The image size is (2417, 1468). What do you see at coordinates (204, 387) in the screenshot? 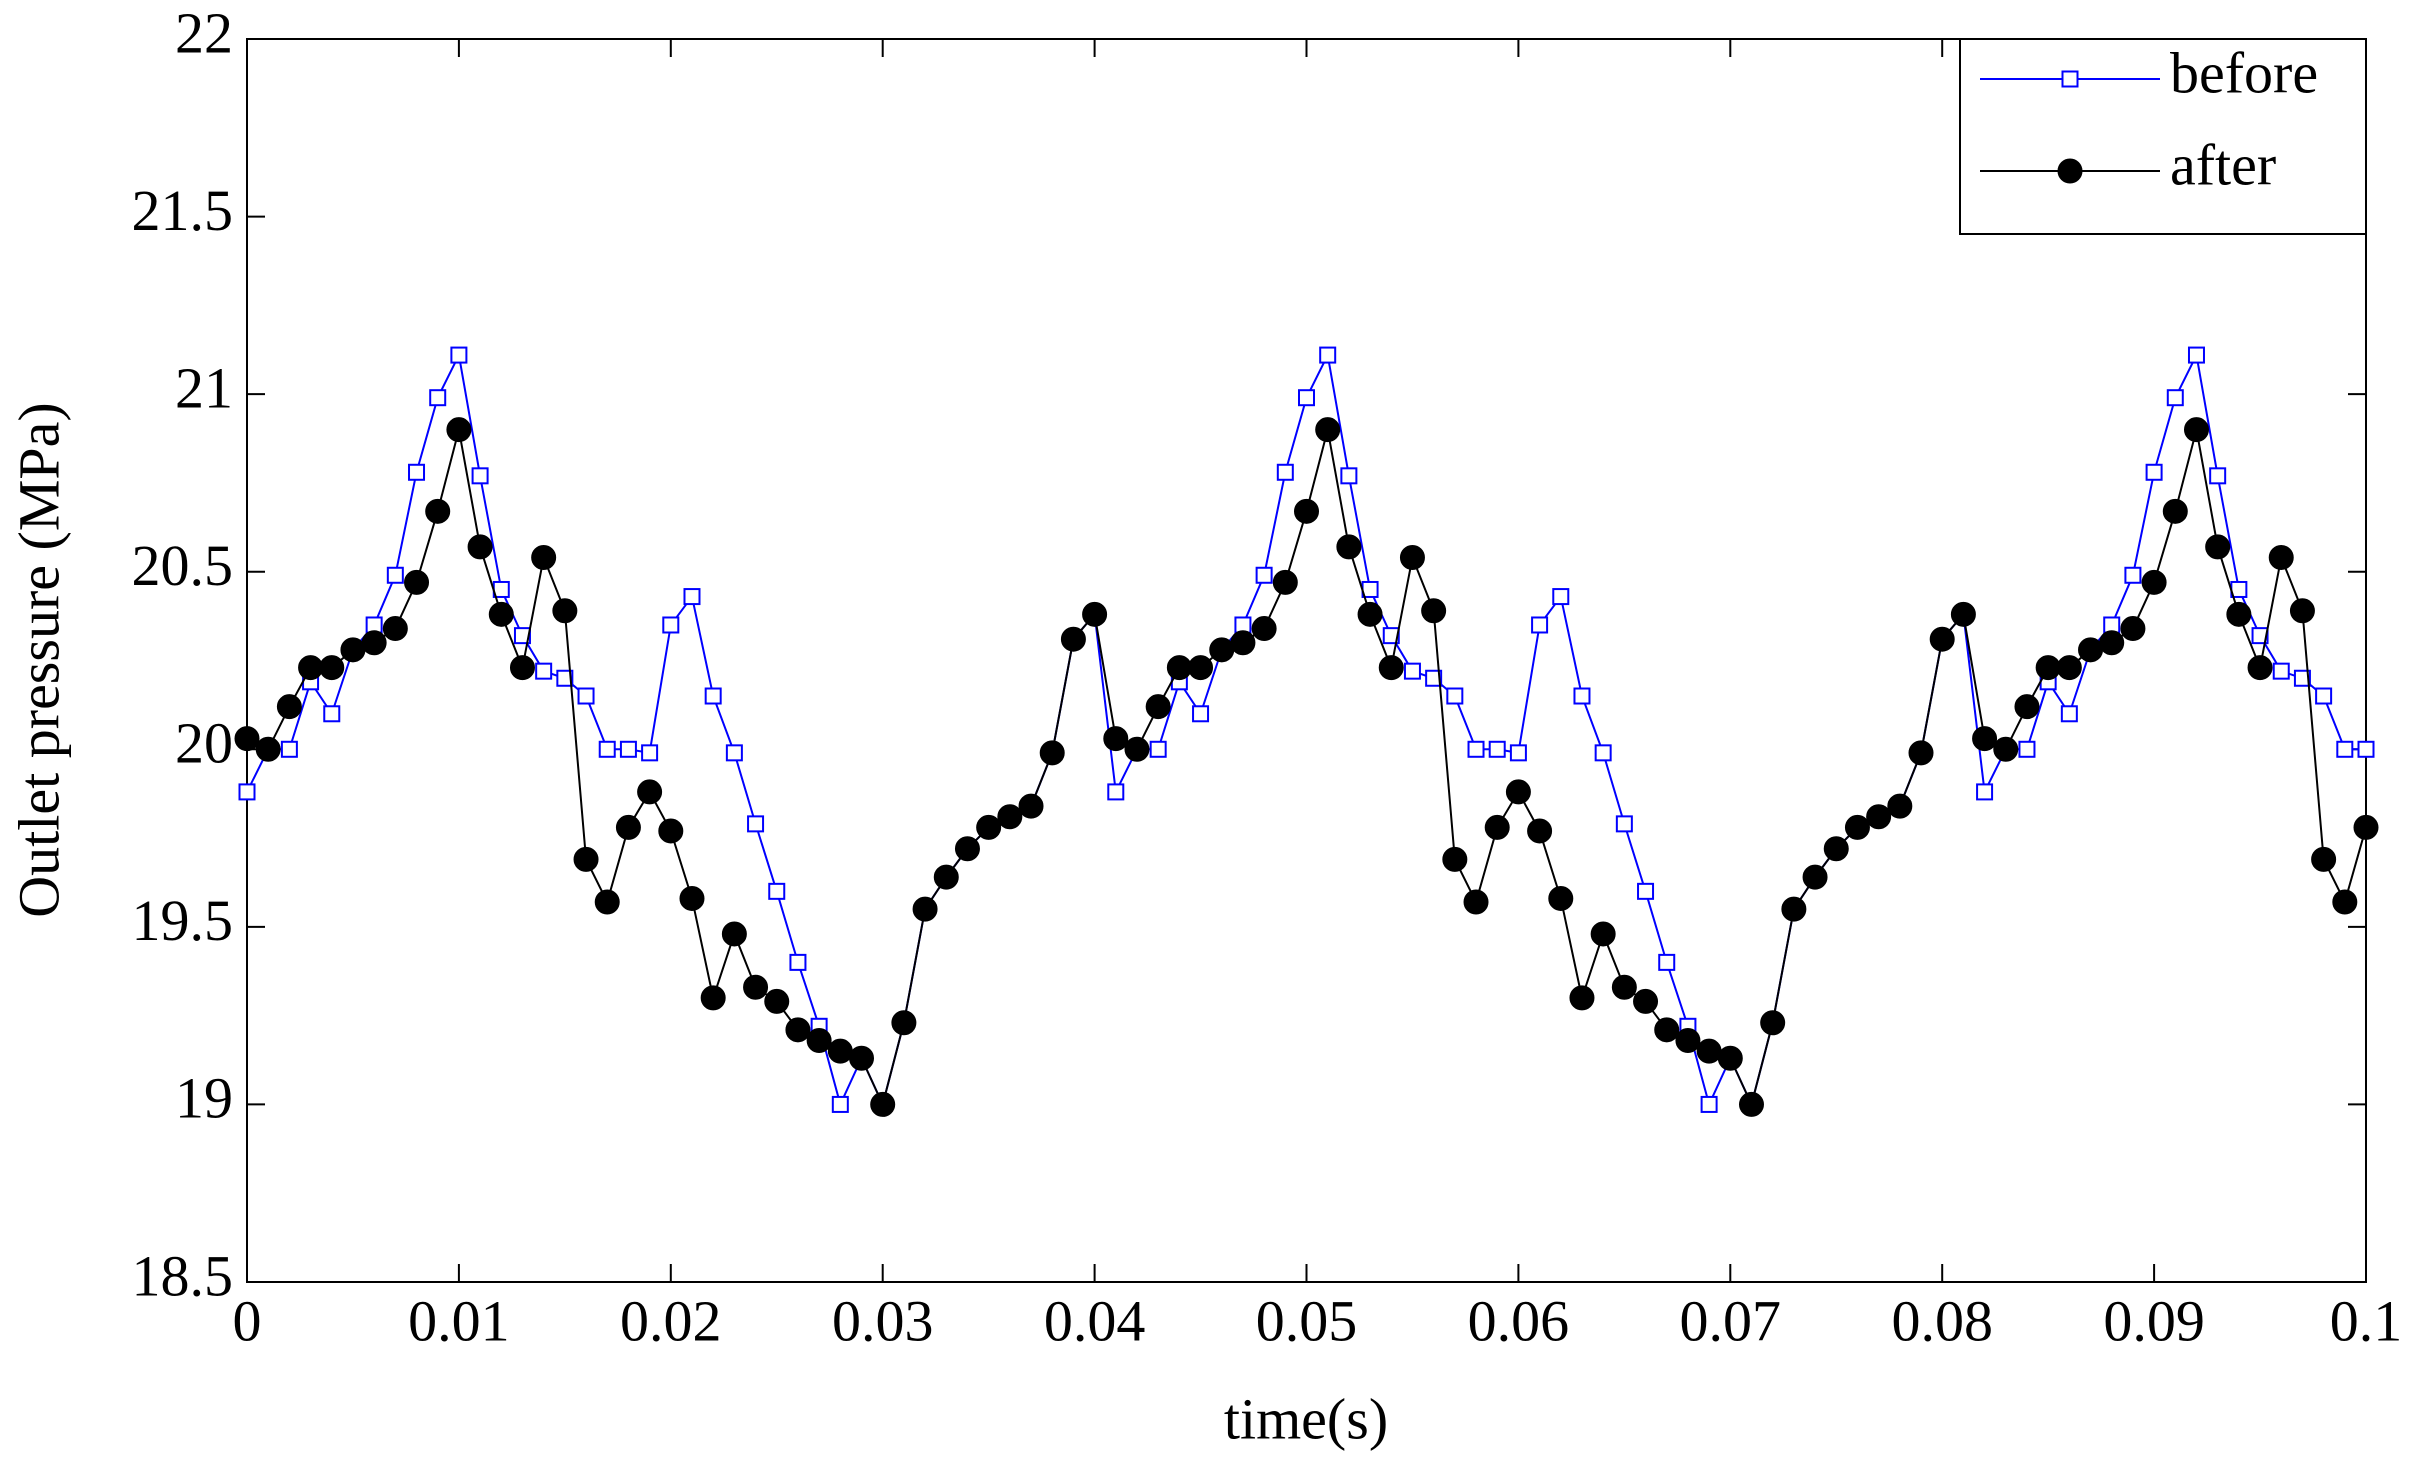
I see `y-tick-label: 21` at bounding box center [204, 387].